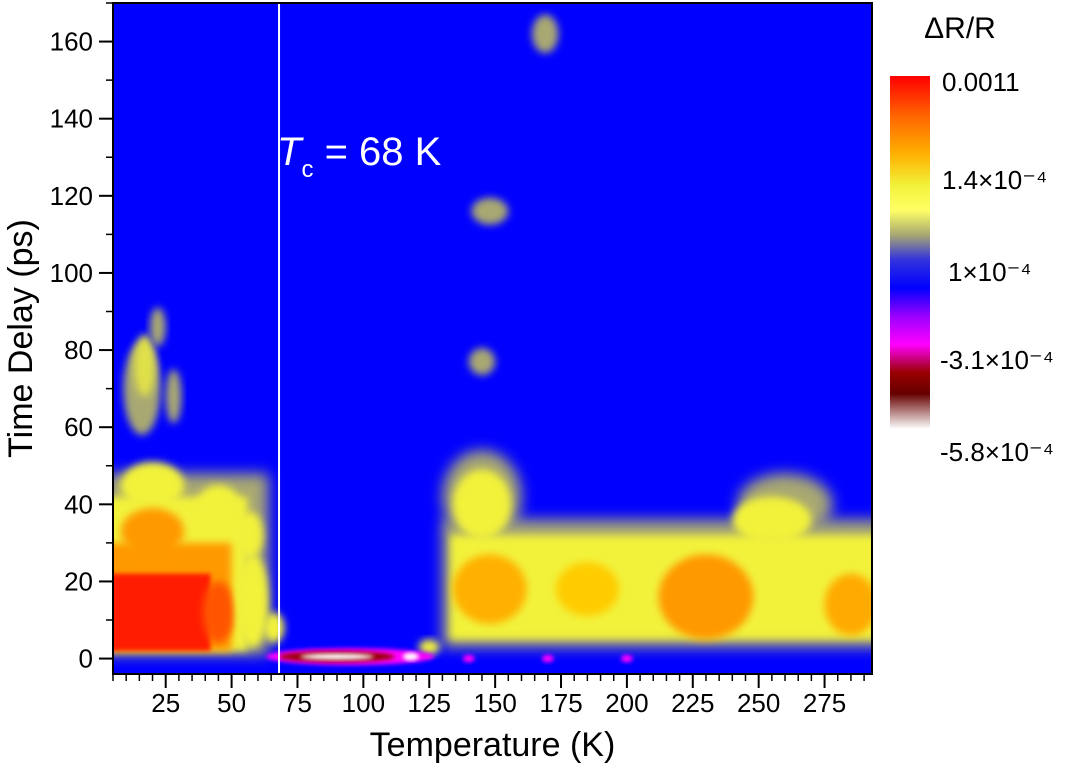 This screenshot has height=768, width=1067. I want to click on y-tick-label: 80, so click(78, 350).